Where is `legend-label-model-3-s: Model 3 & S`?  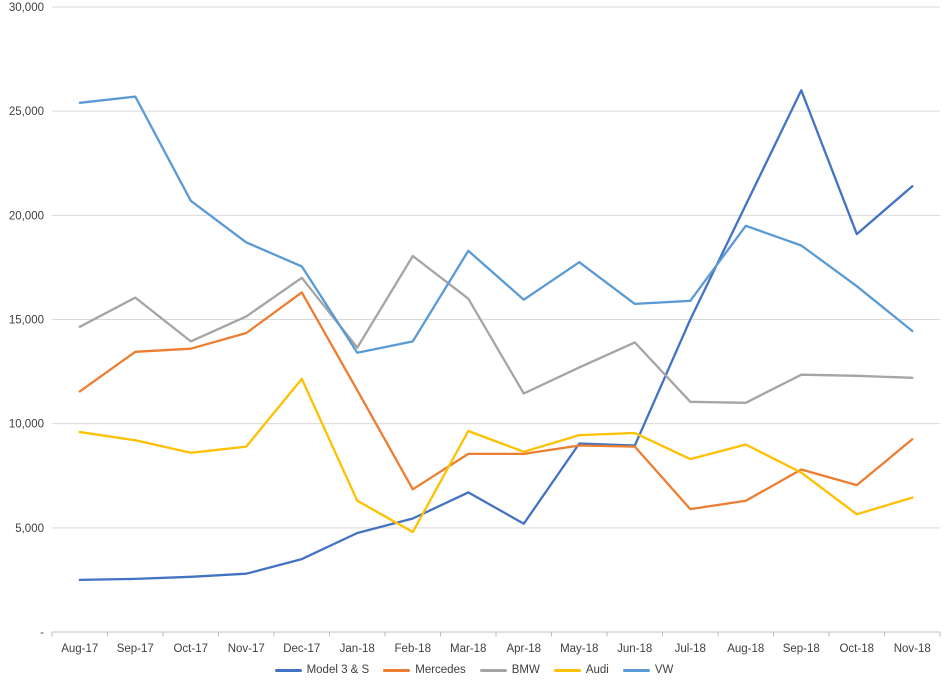
legend-label-model-3-s: Model 3 & S is located at coordinates (338, 670).